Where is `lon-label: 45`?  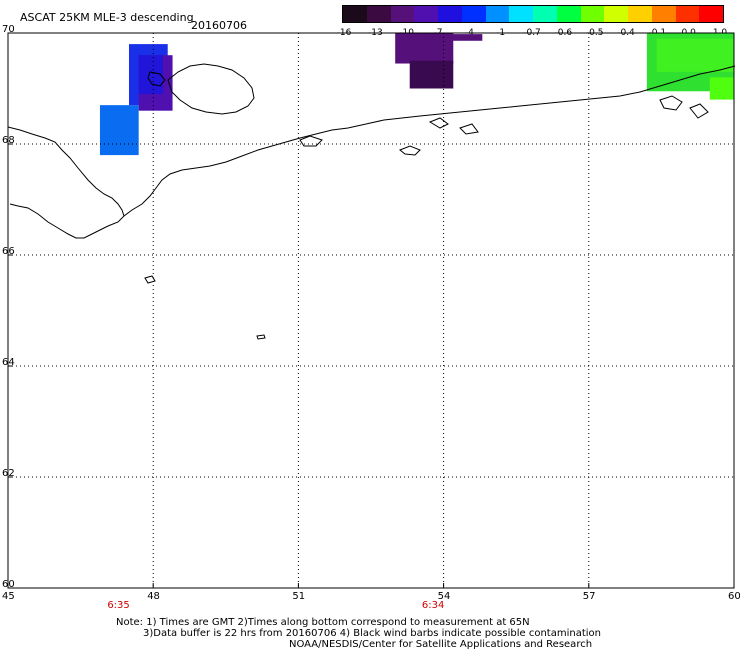 lon-label: 45 is located at coordinates (8, 596).